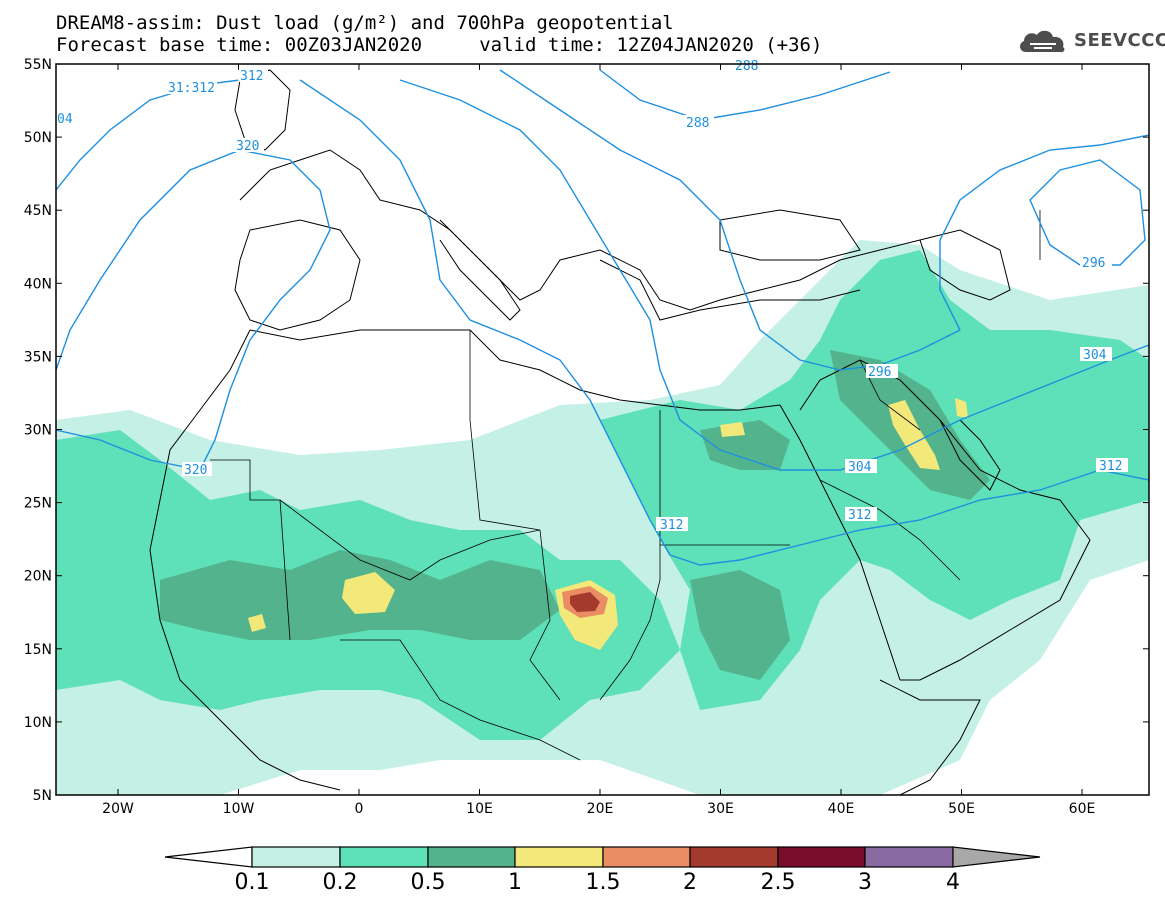 The image size is (1165, 907). Describe the element at coordinates (961, 809) in the screenshot. I see `lon-label: 50E` at that location.